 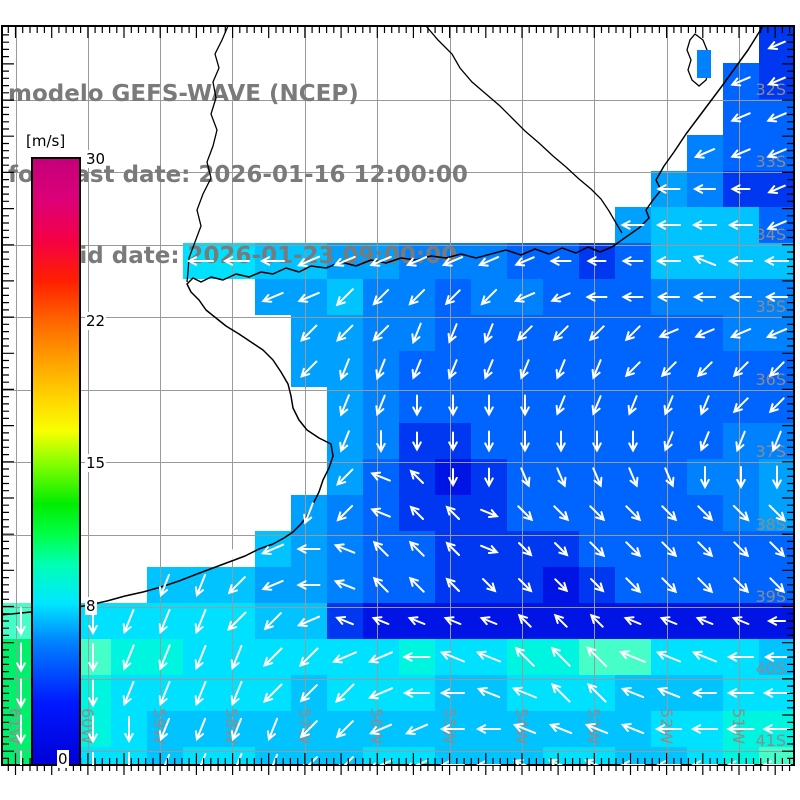 What do you see at coordinates (738, 726) in the screenshot?
I see `lon-label-51W: 51W` at bounding box center [738, 726].